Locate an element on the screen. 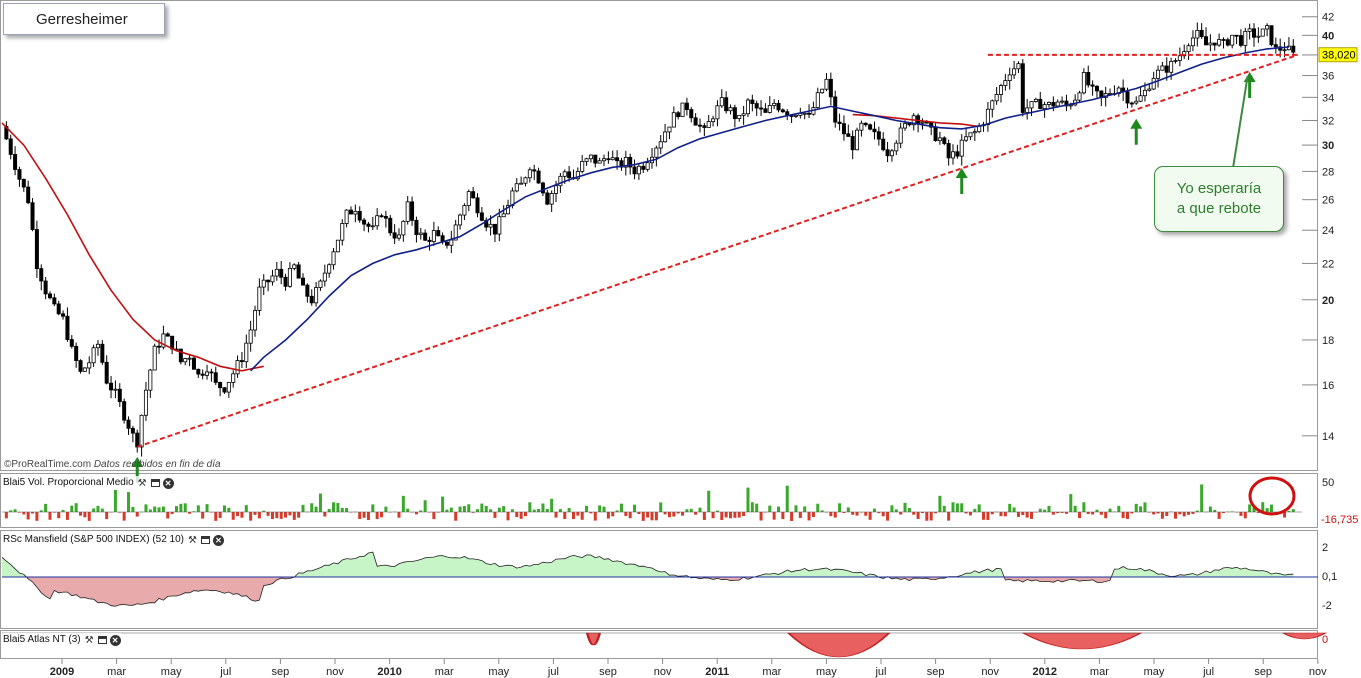 This screenshot has height=678, width=1361. last-price-badge is located at coordinates (1338, 55).